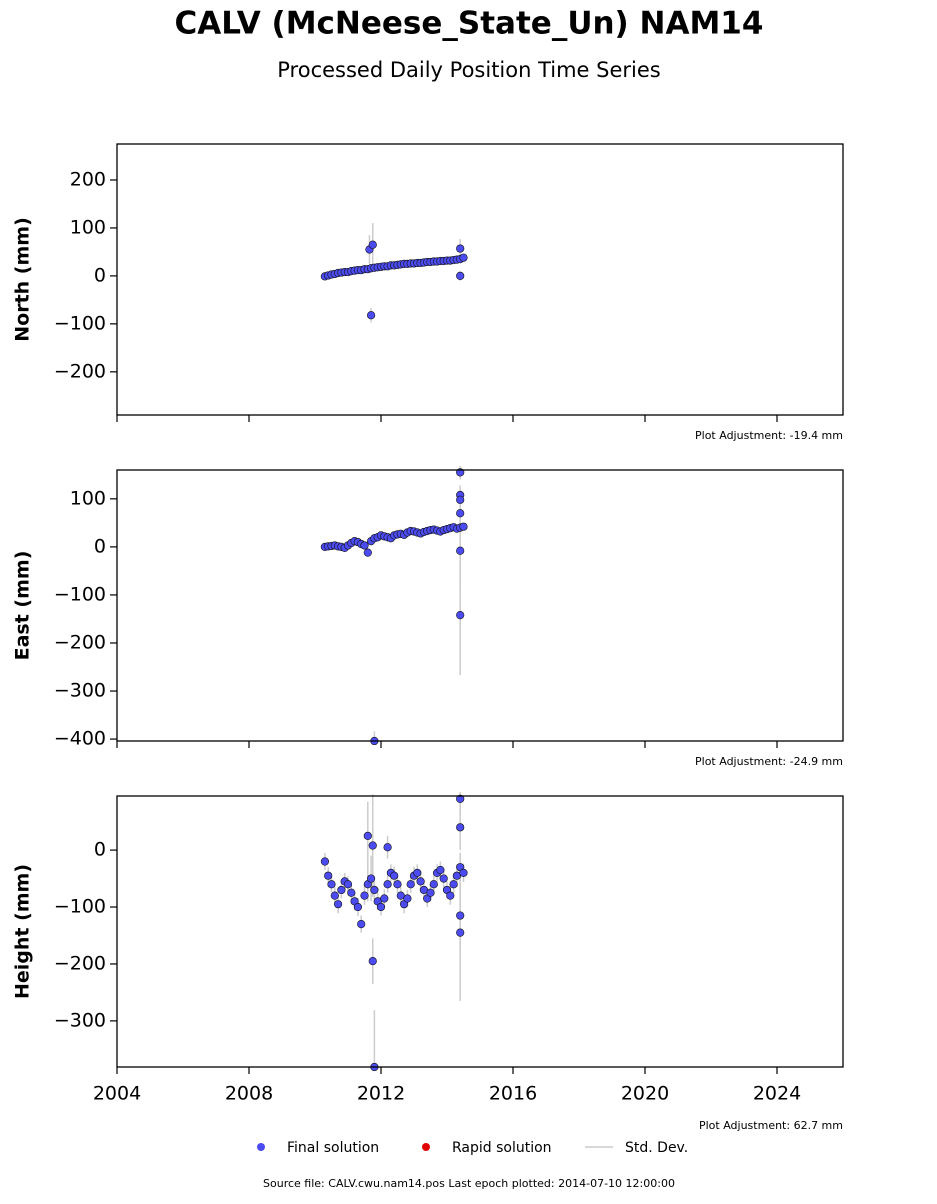 This screenshot has width=937, height=1204. Describe the element at coordinates (381, 1094) in the screenshot. I see `x-tick-label: 2012` at that location.